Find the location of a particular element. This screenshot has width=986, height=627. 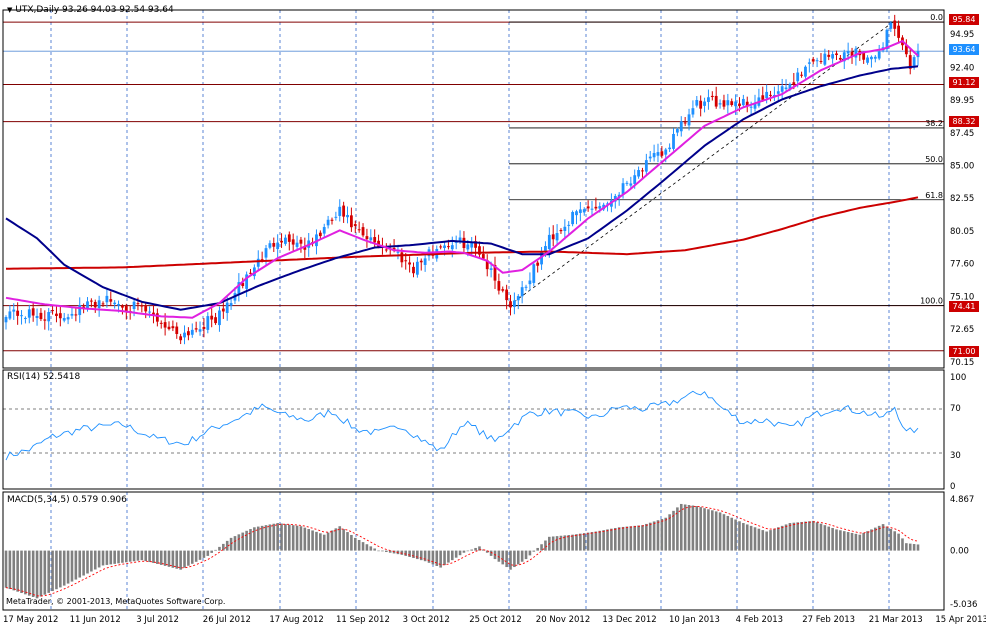

dropdown-triangle-icon: ▼ is located at coordinates (10, 10).